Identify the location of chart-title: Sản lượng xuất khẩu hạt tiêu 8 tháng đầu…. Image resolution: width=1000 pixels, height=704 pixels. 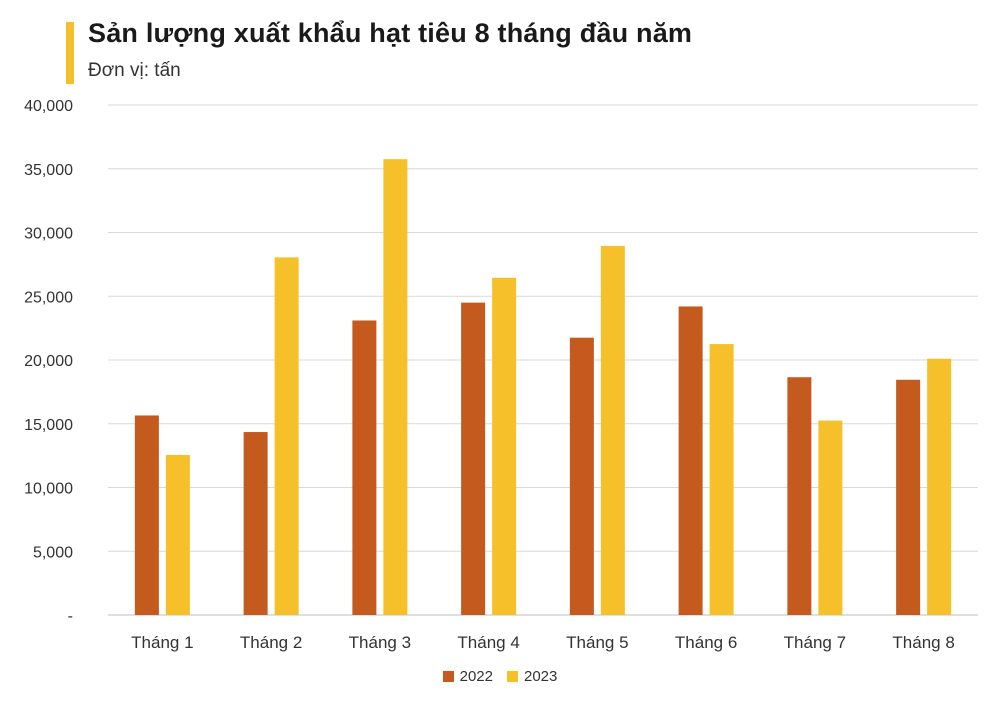
(390, 33).